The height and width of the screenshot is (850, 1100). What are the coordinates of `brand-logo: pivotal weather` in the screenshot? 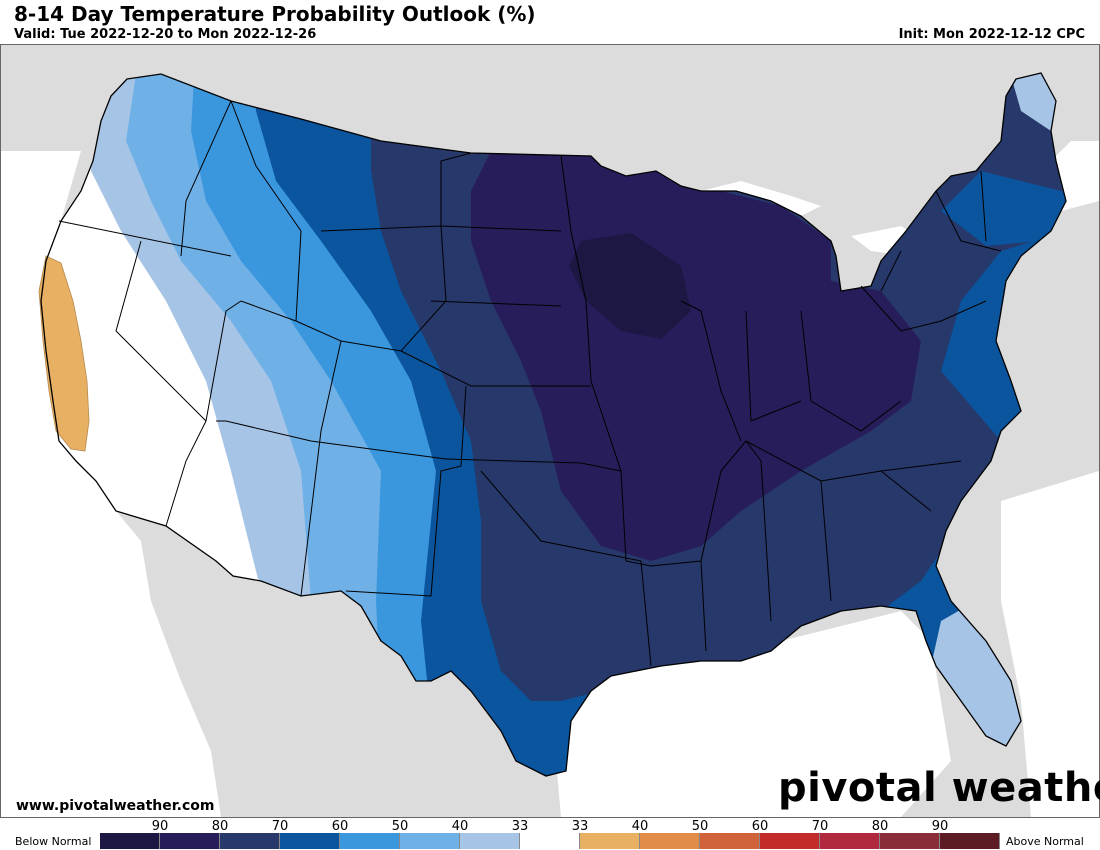 It's located at (939, 788).